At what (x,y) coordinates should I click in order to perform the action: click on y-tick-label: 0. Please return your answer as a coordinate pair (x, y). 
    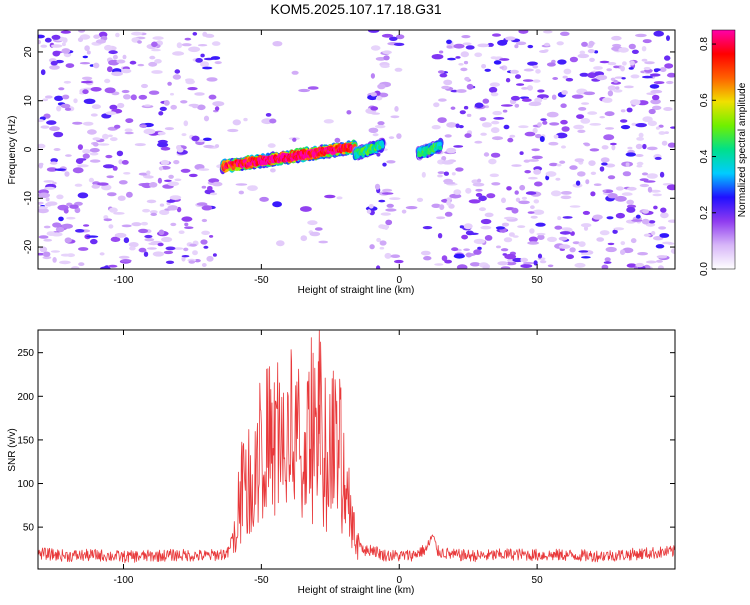
    Looking at the image, I should click on (28, 149).